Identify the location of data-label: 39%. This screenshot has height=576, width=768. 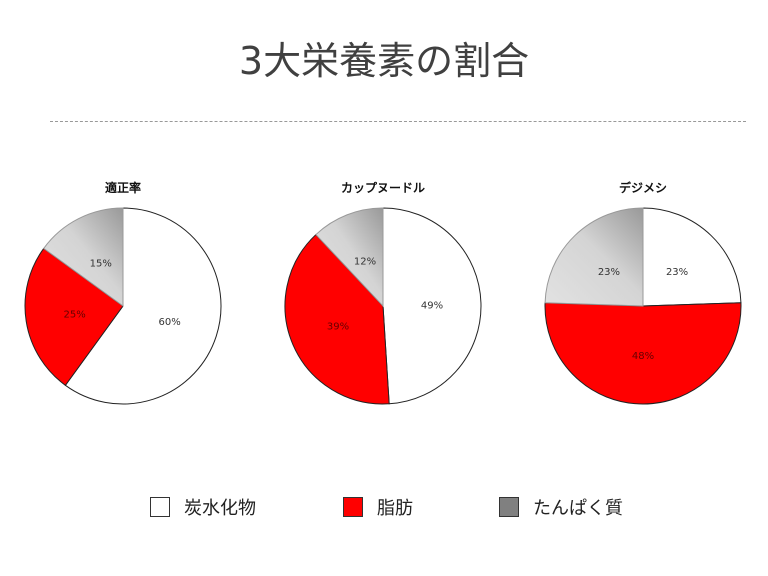
(338, 326).